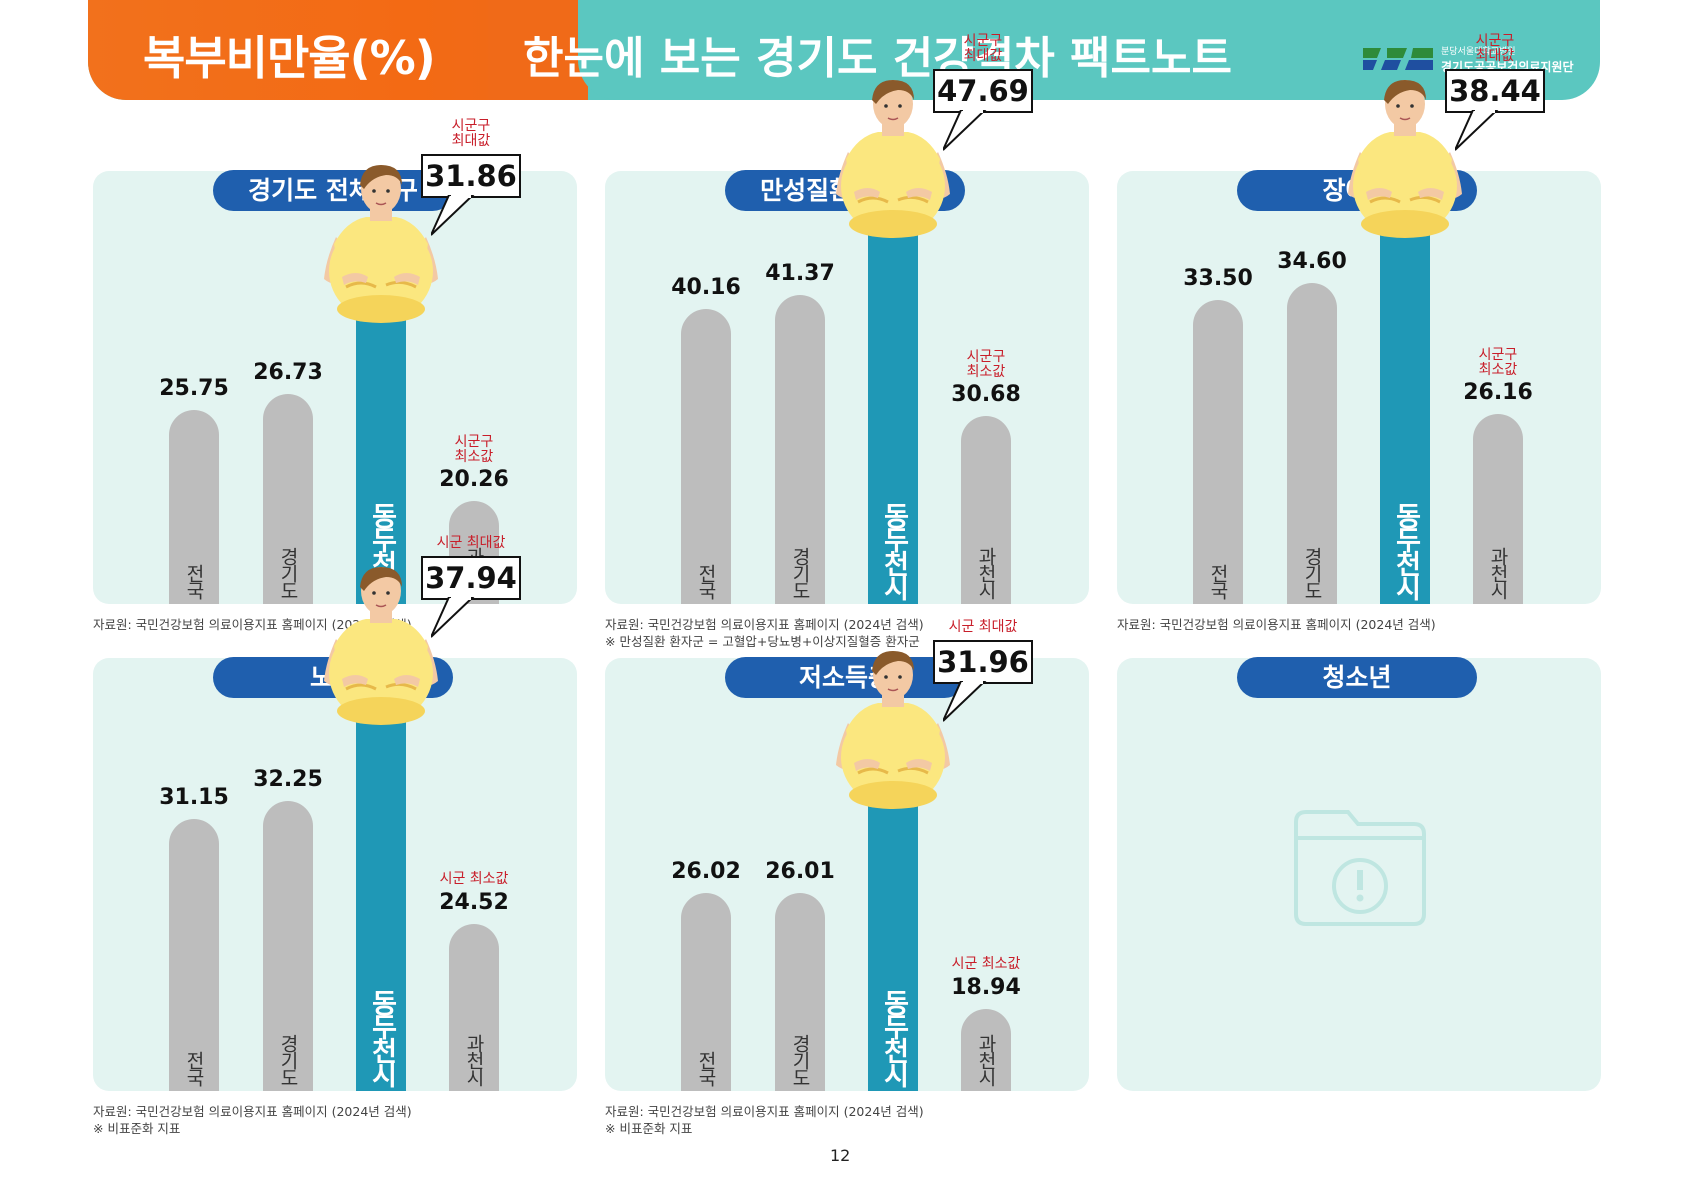 The height and width of the screenshot is (1191, 1684). What do you see at coordinates (1360, 868) in the screenshot?
I see `folder-alert-icon` at bounding box center [1360, 868].